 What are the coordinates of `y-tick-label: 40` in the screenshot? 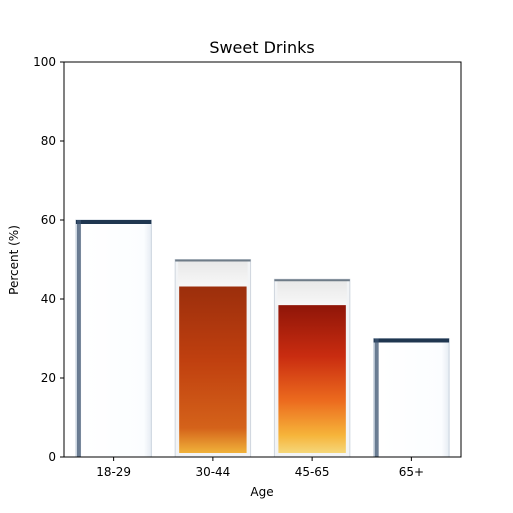 It's located at (48, 299).